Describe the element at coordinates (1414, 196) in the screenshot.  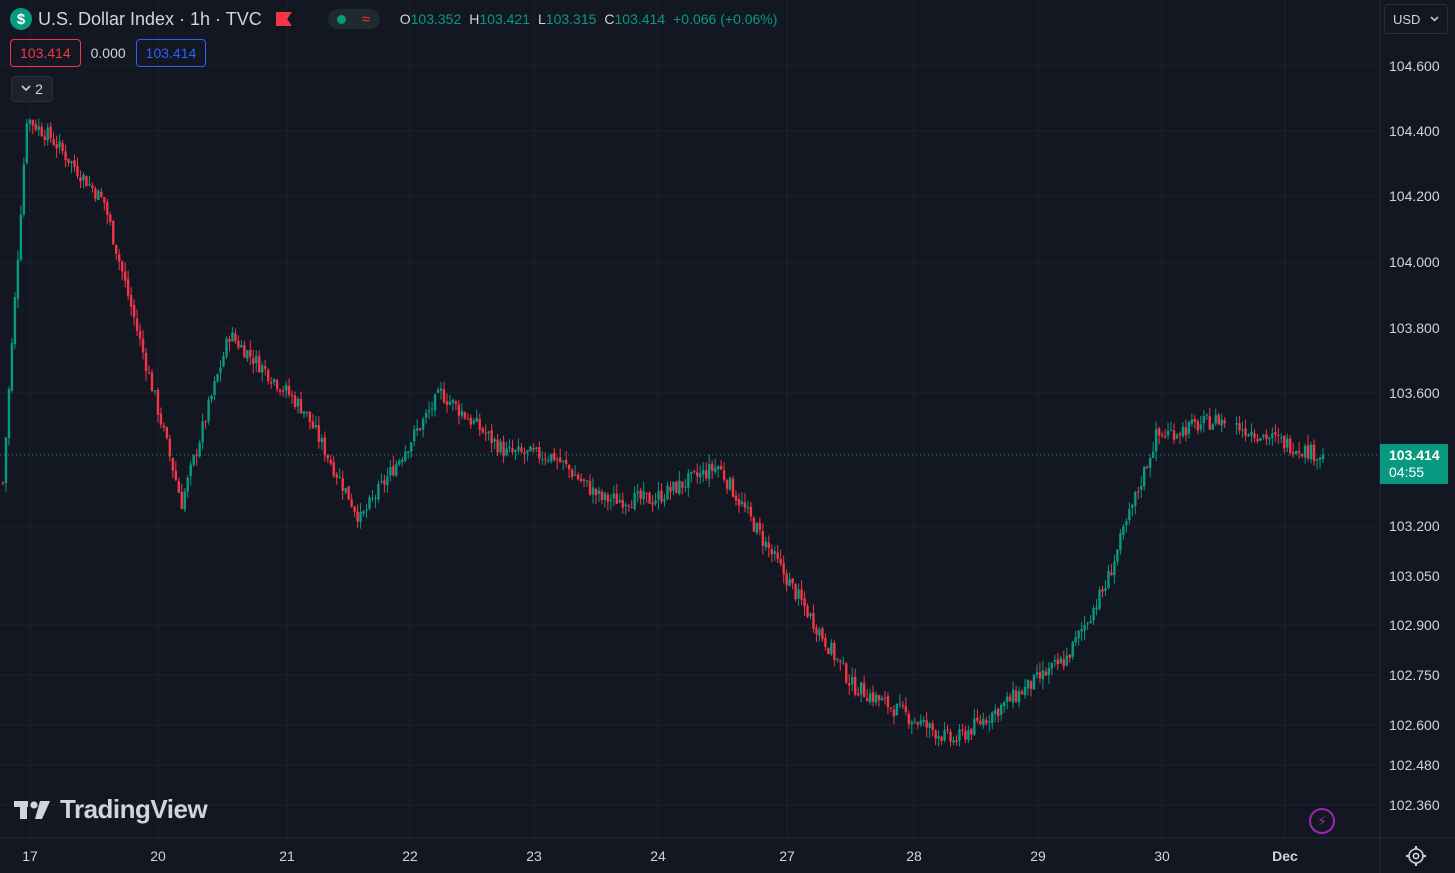
I see `price-tick-label: 104.200` at that location.